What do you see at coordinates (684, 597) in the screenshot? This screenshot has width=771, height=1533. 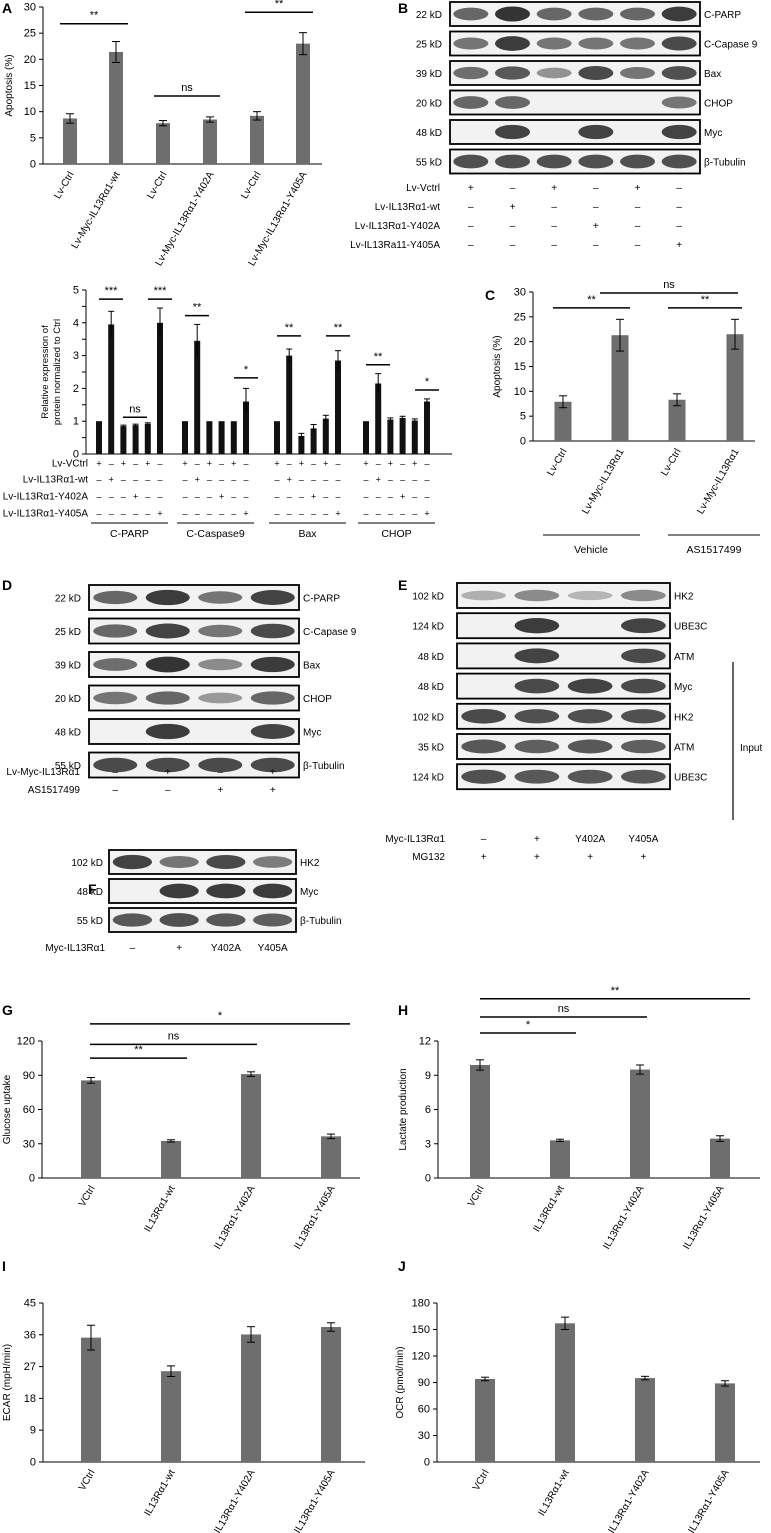 I see `protein-label: HK2` at bounding box center [684, 597].